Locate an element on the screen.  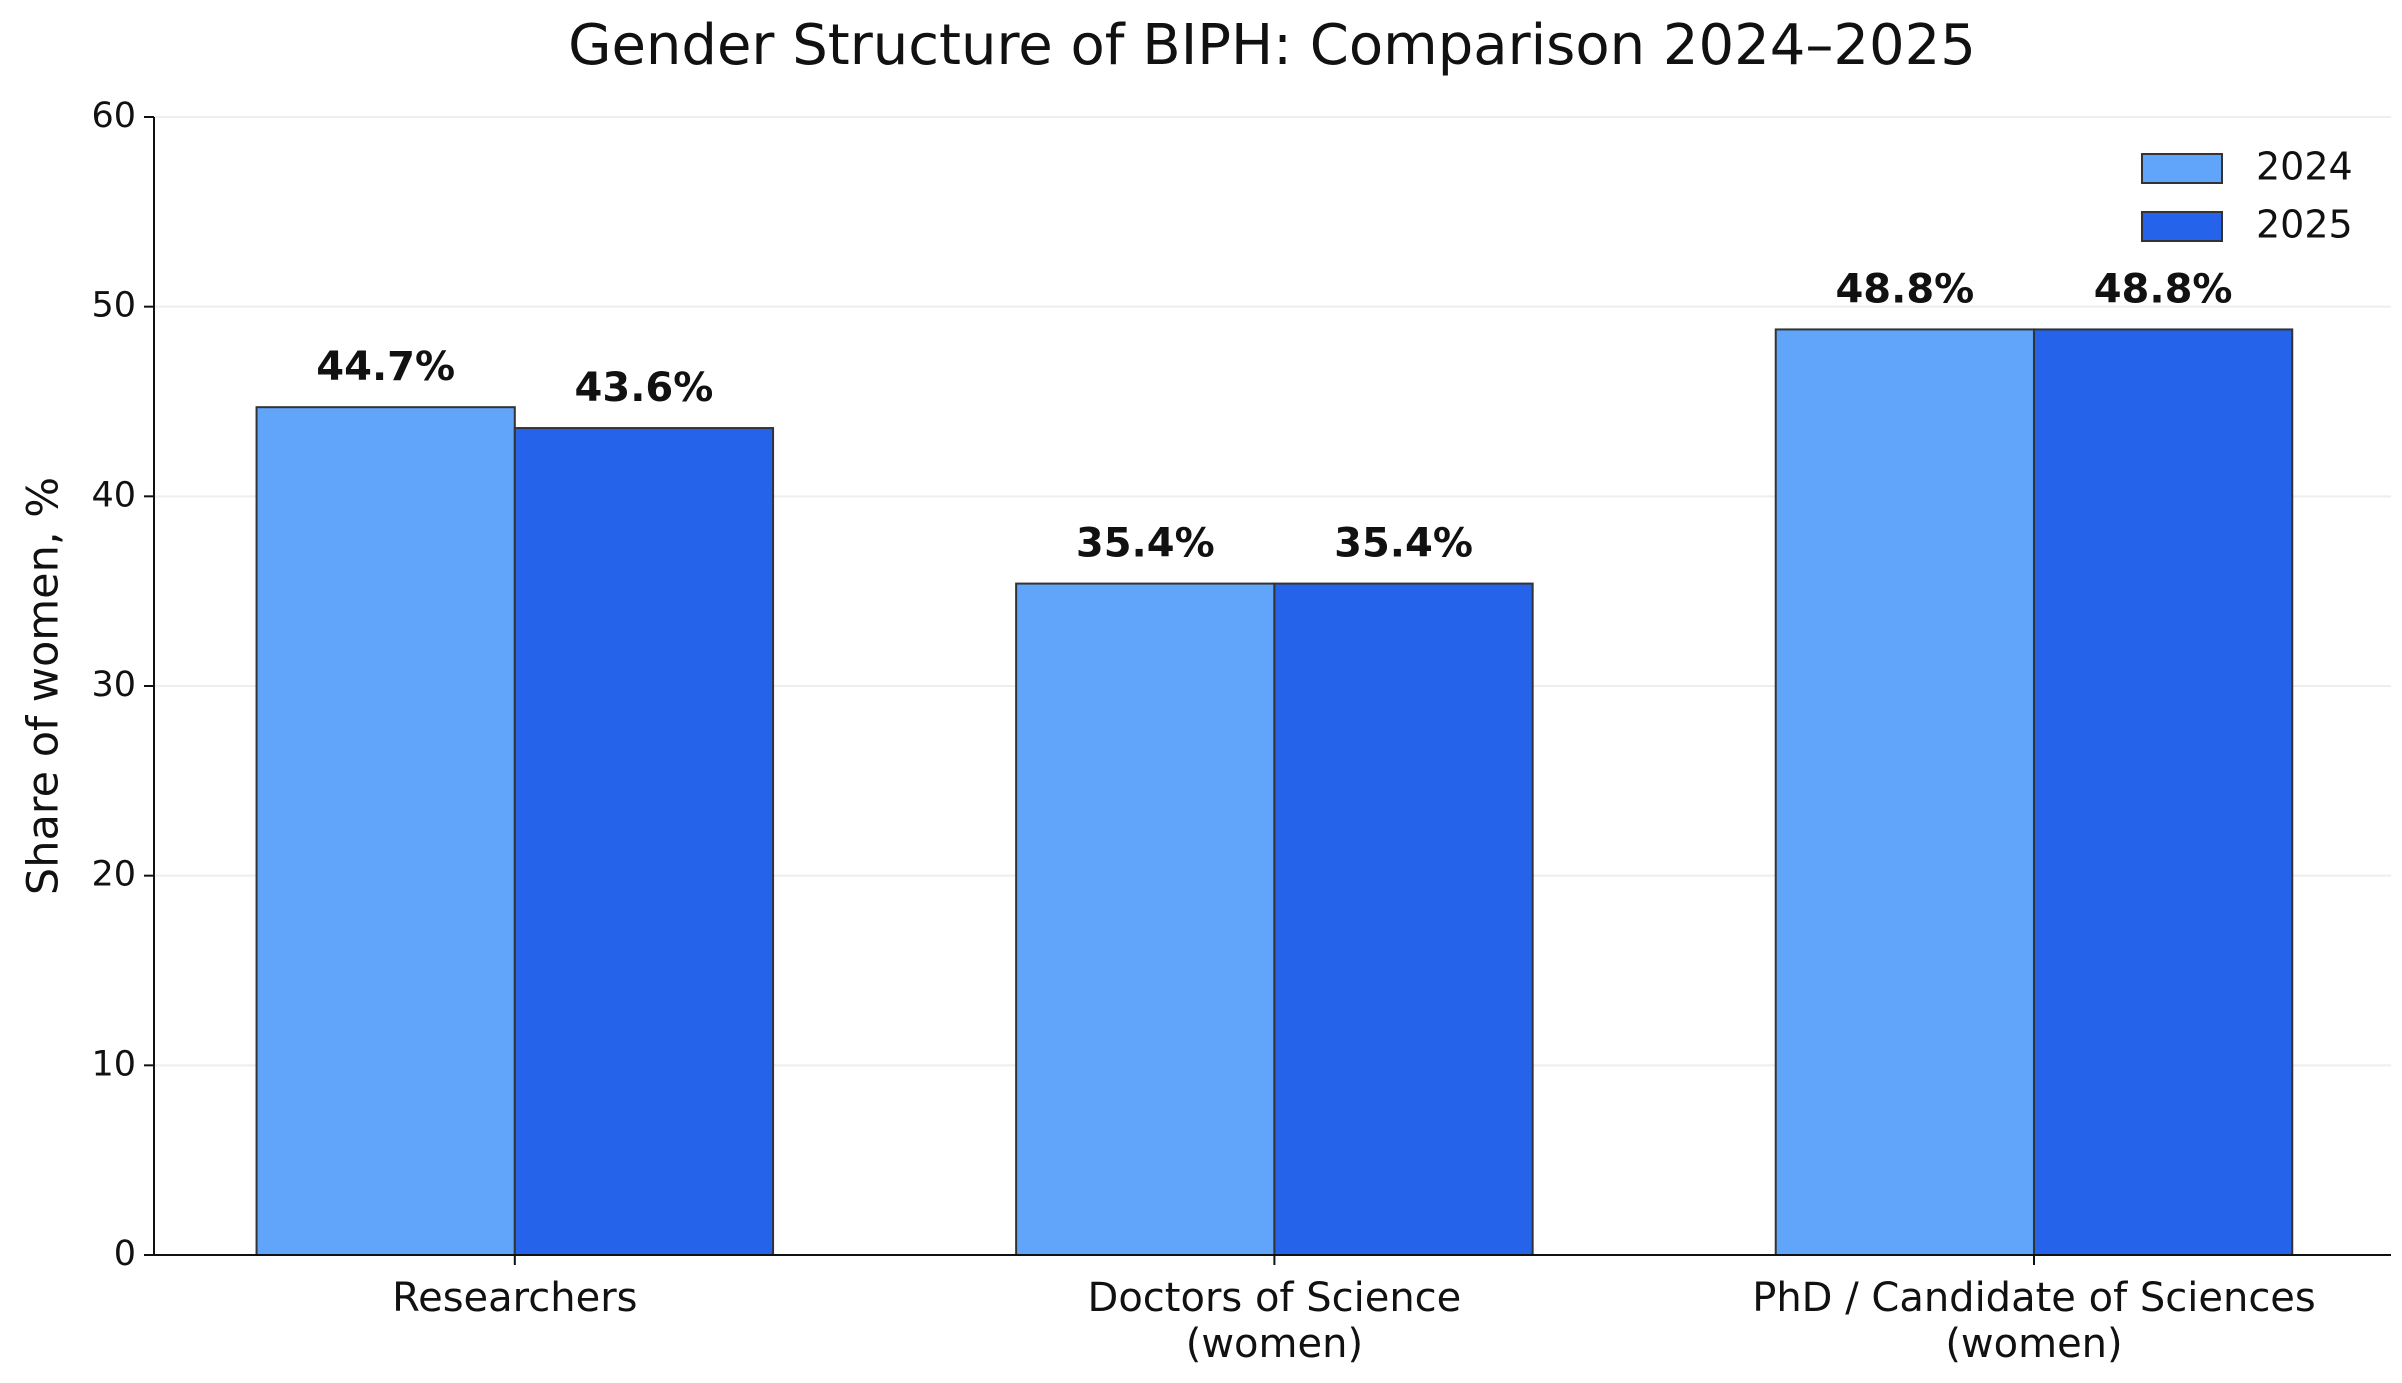
y-tick-label: 20 is located at coordinates (113, 875).